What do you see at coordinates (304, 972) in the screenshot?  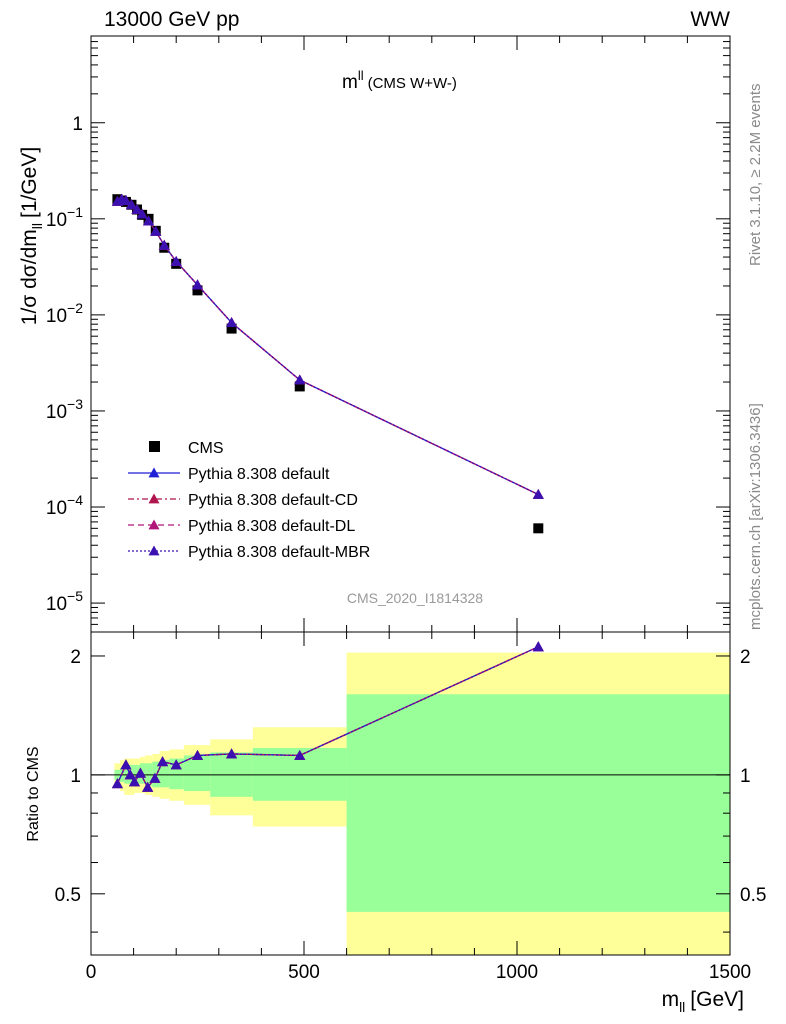 I see `x-tick-label: 500` at bounding box center [304, 972].